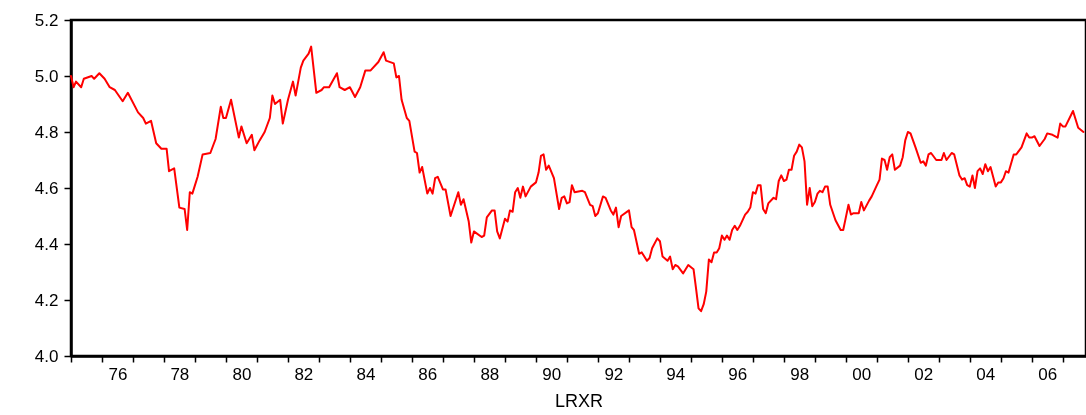 This screenshot has height=415, width=1086. I want to click on x-tick-label: 92, so click(614, 374).